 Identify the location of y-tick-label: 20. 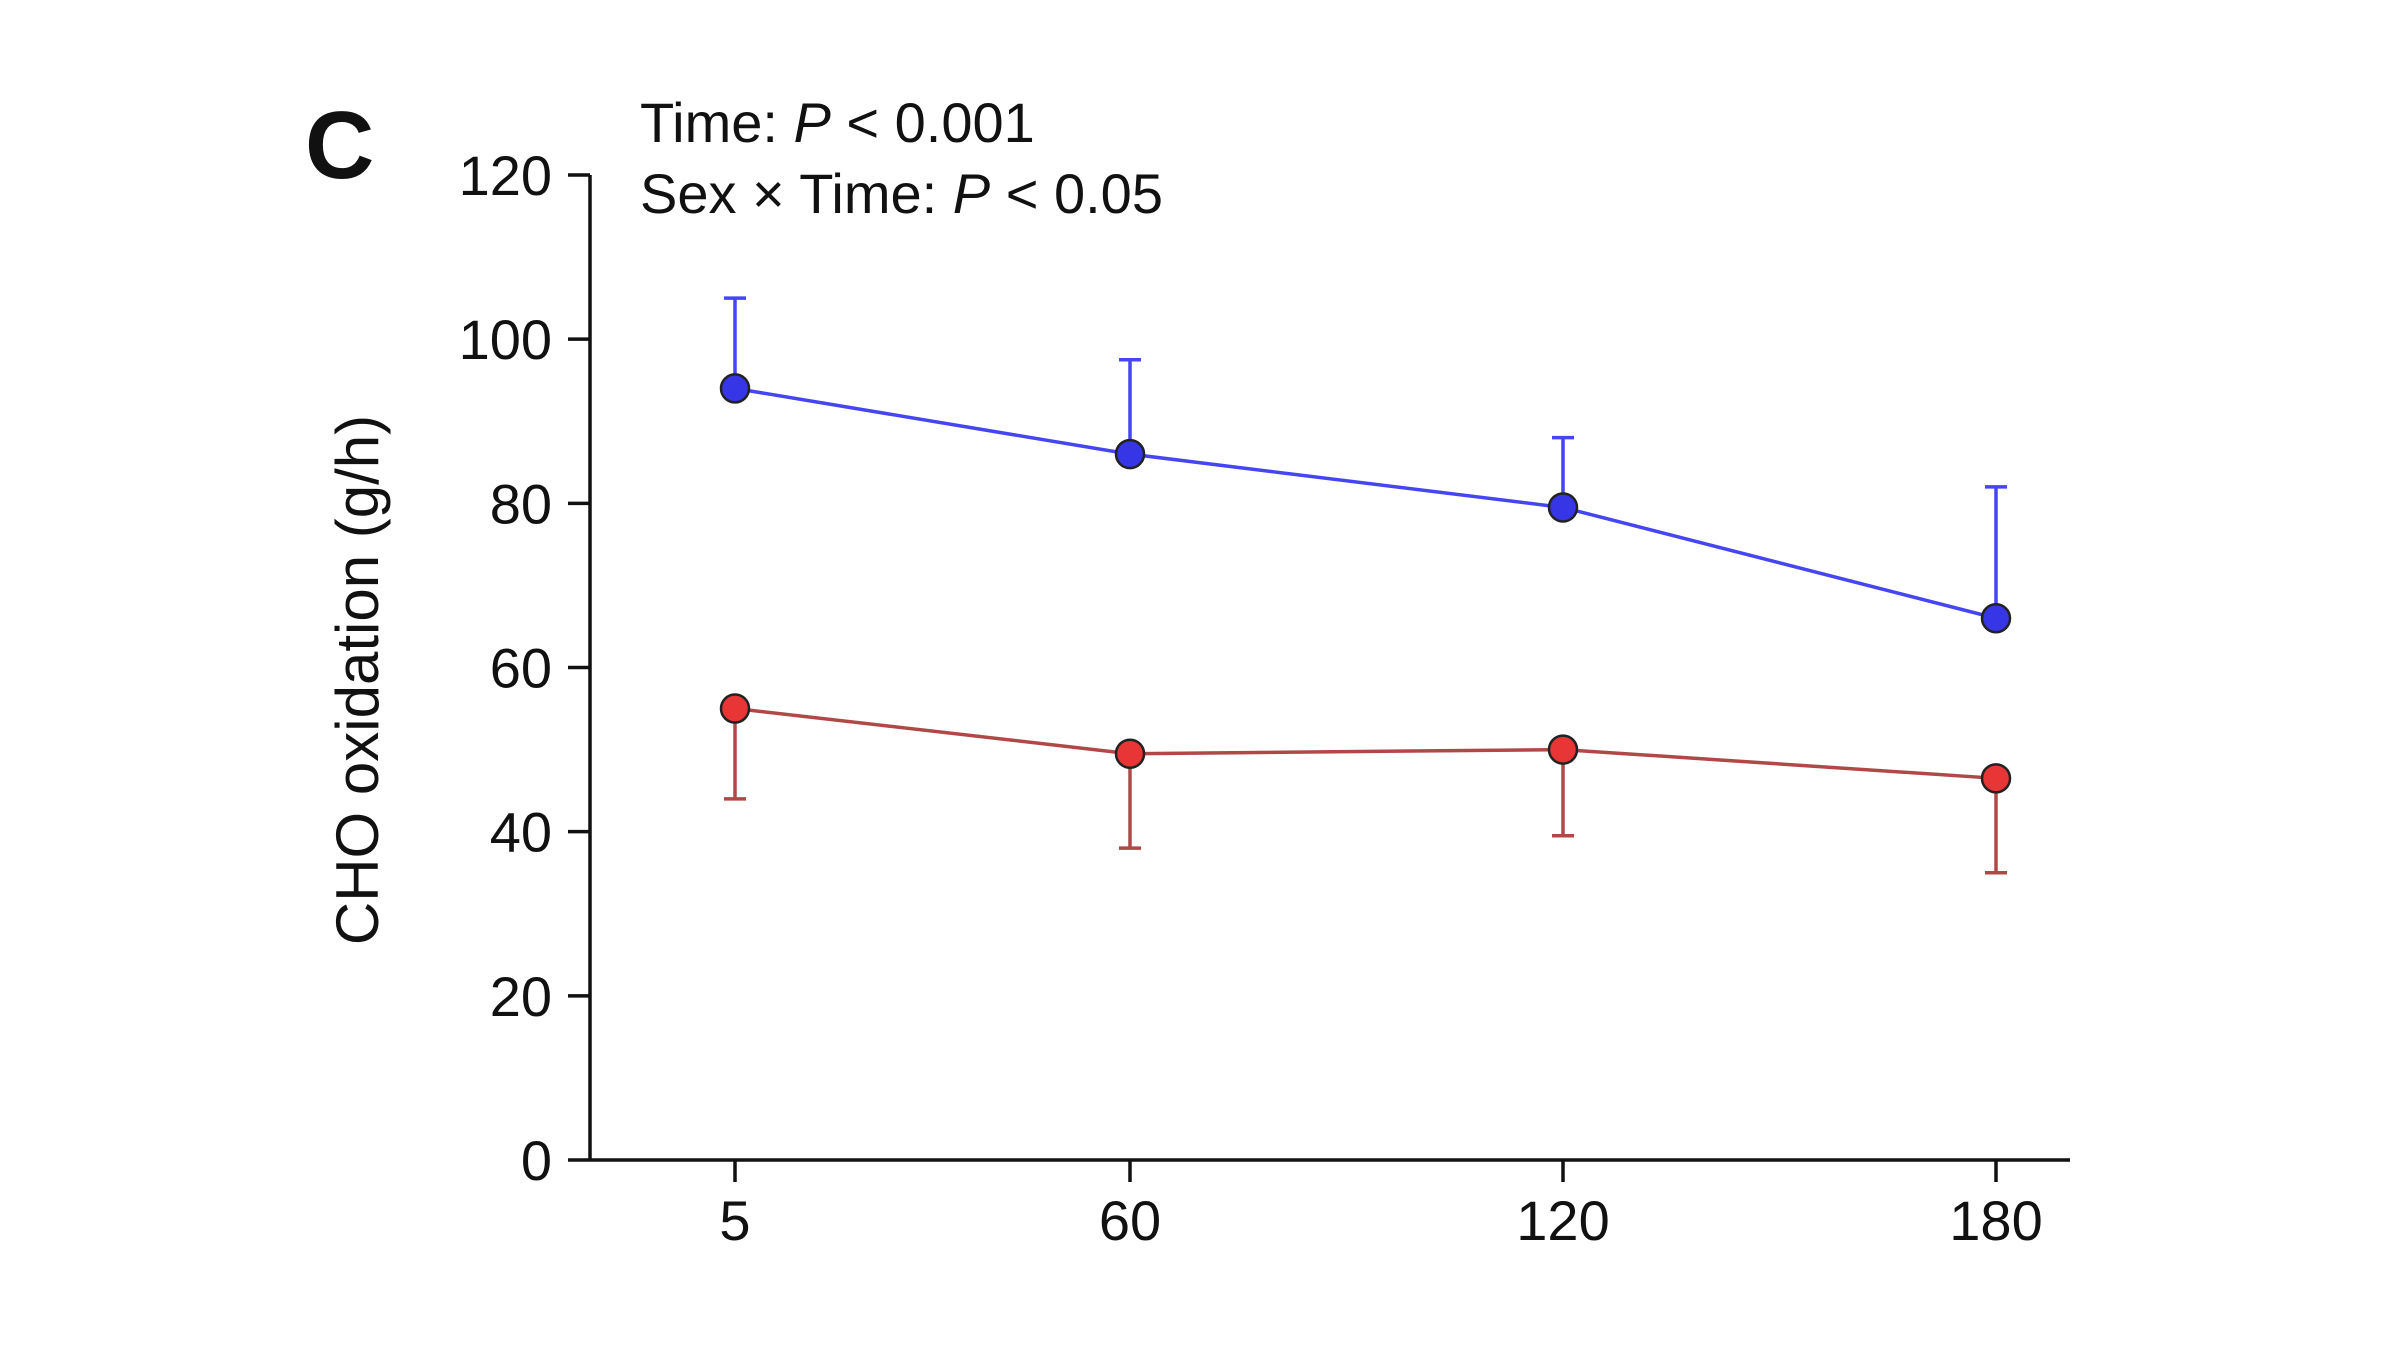
(521, 996).